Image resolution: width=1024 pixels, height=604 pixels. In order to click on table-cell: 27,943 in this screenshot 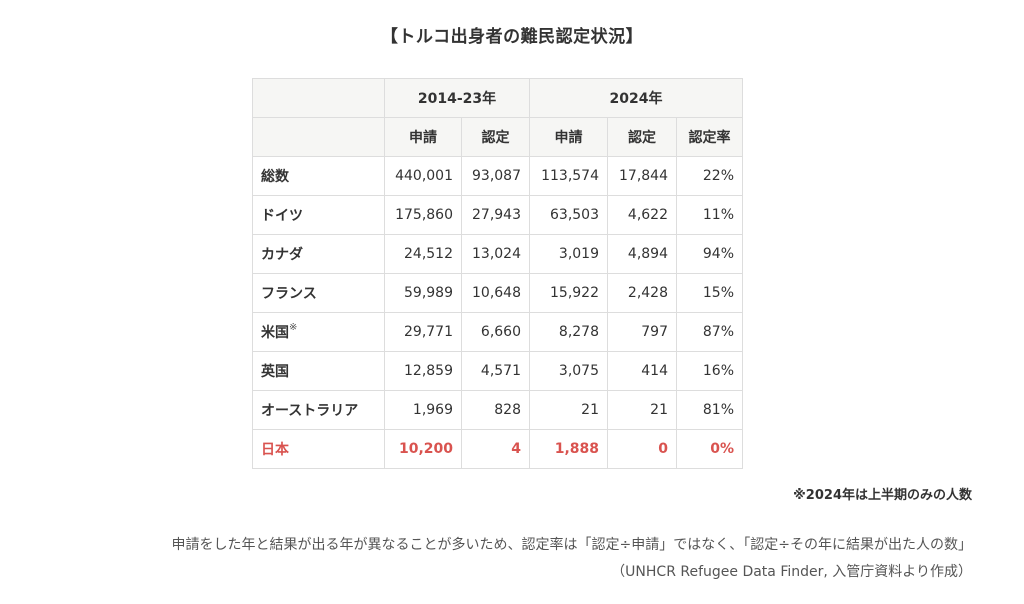, I will do `click(495, 215)`.